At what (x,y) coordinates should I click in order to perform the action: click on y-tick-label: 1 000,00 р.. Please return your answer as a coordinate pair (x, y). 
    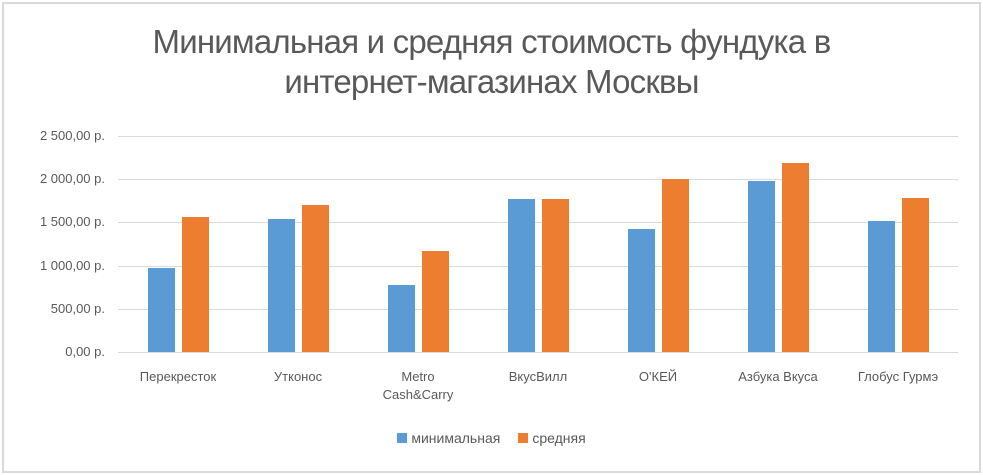
    Looking at the image, I should click on (72, 265).